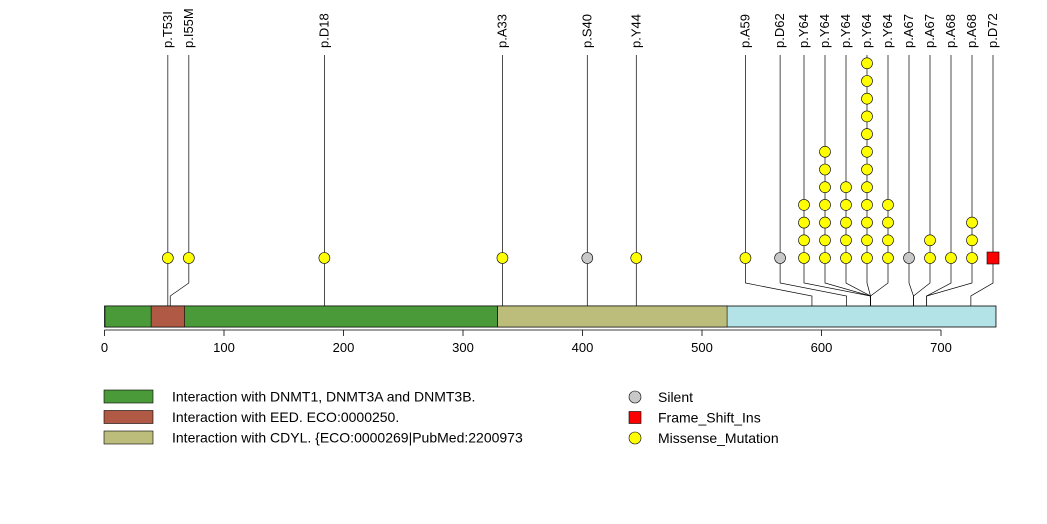 This screenshot has width=1047, height=524. What do you see at coordinates (344, 347) in the screenshot?
I see `x-tick-label: 200` at bounding box center [344, 347].